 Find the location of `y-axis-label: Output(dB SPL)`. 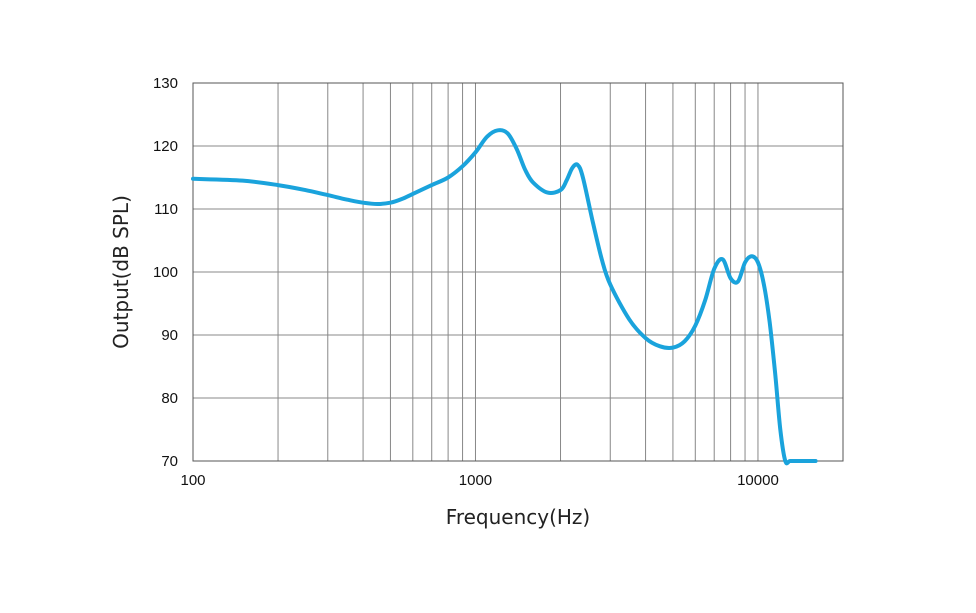

y-axis-label: Output(dB SPL) is located at coordinates (121, 272).